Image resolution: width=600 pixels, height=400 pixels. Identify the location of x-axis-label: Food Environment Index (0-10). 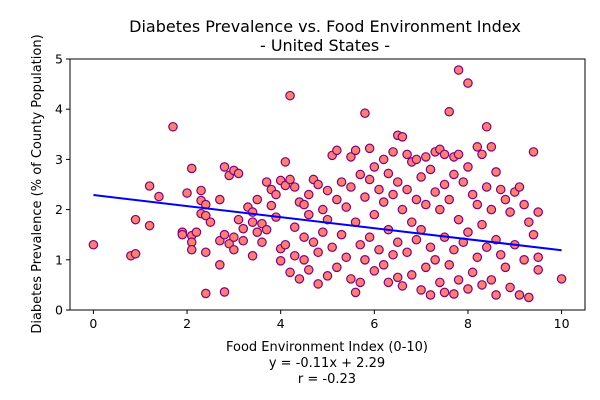
(327, 347).